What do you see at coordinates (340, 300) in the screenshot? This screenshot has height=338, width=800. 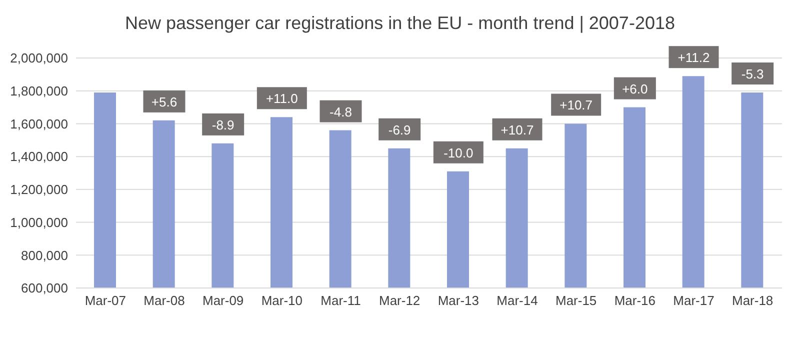 I see `x-tick-label: Mar-11` at bounding box center [340, 300].